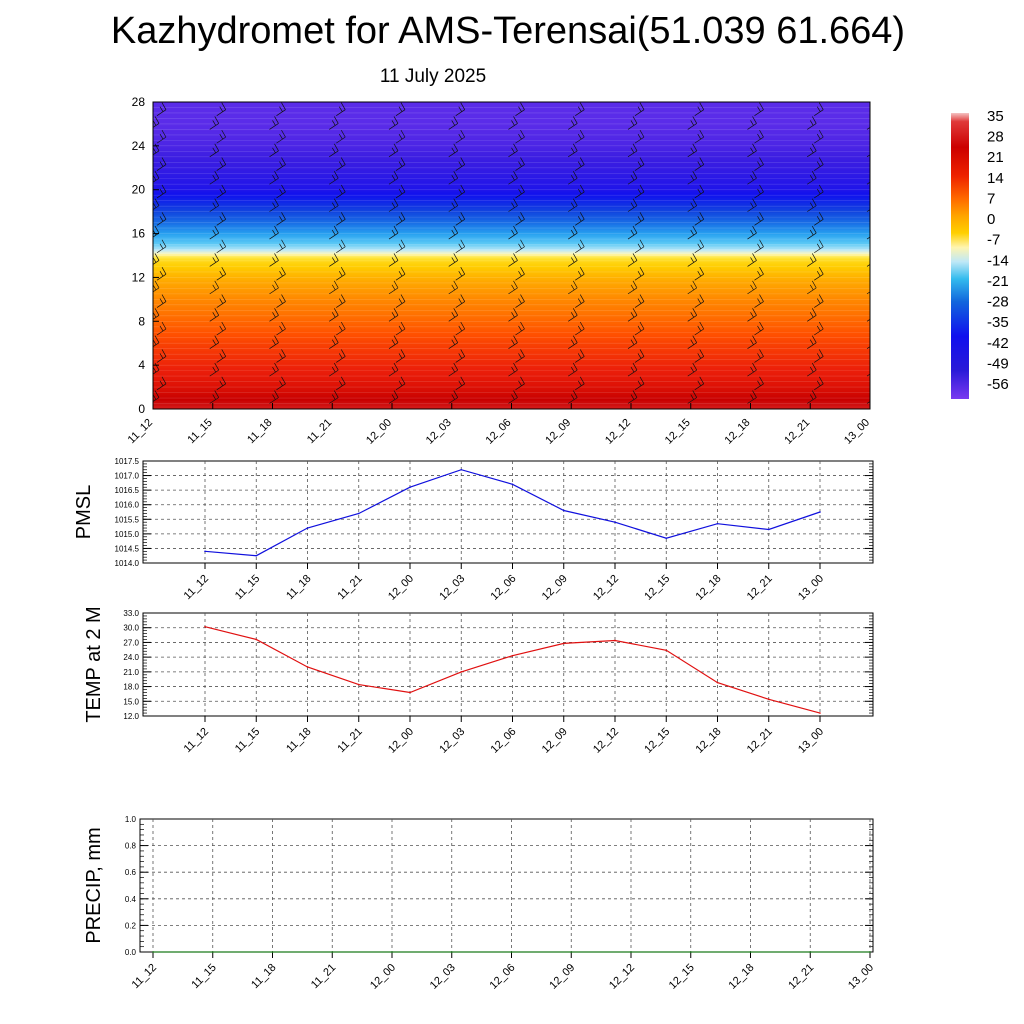  I want to click on colorbar-label: 0, so click(991, 219).